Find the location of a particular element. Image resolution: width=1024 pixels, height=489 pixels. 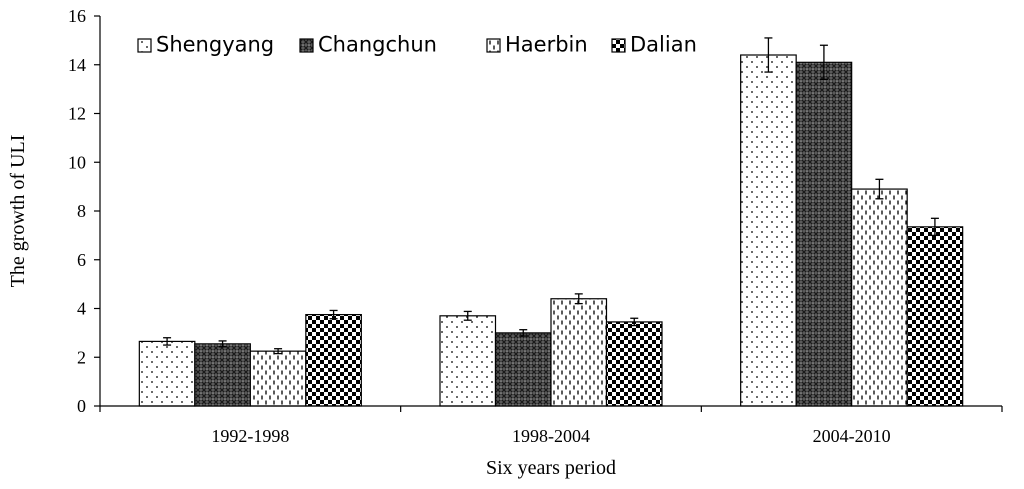

legend-label: Dalian is located at coordinates (663, 45).